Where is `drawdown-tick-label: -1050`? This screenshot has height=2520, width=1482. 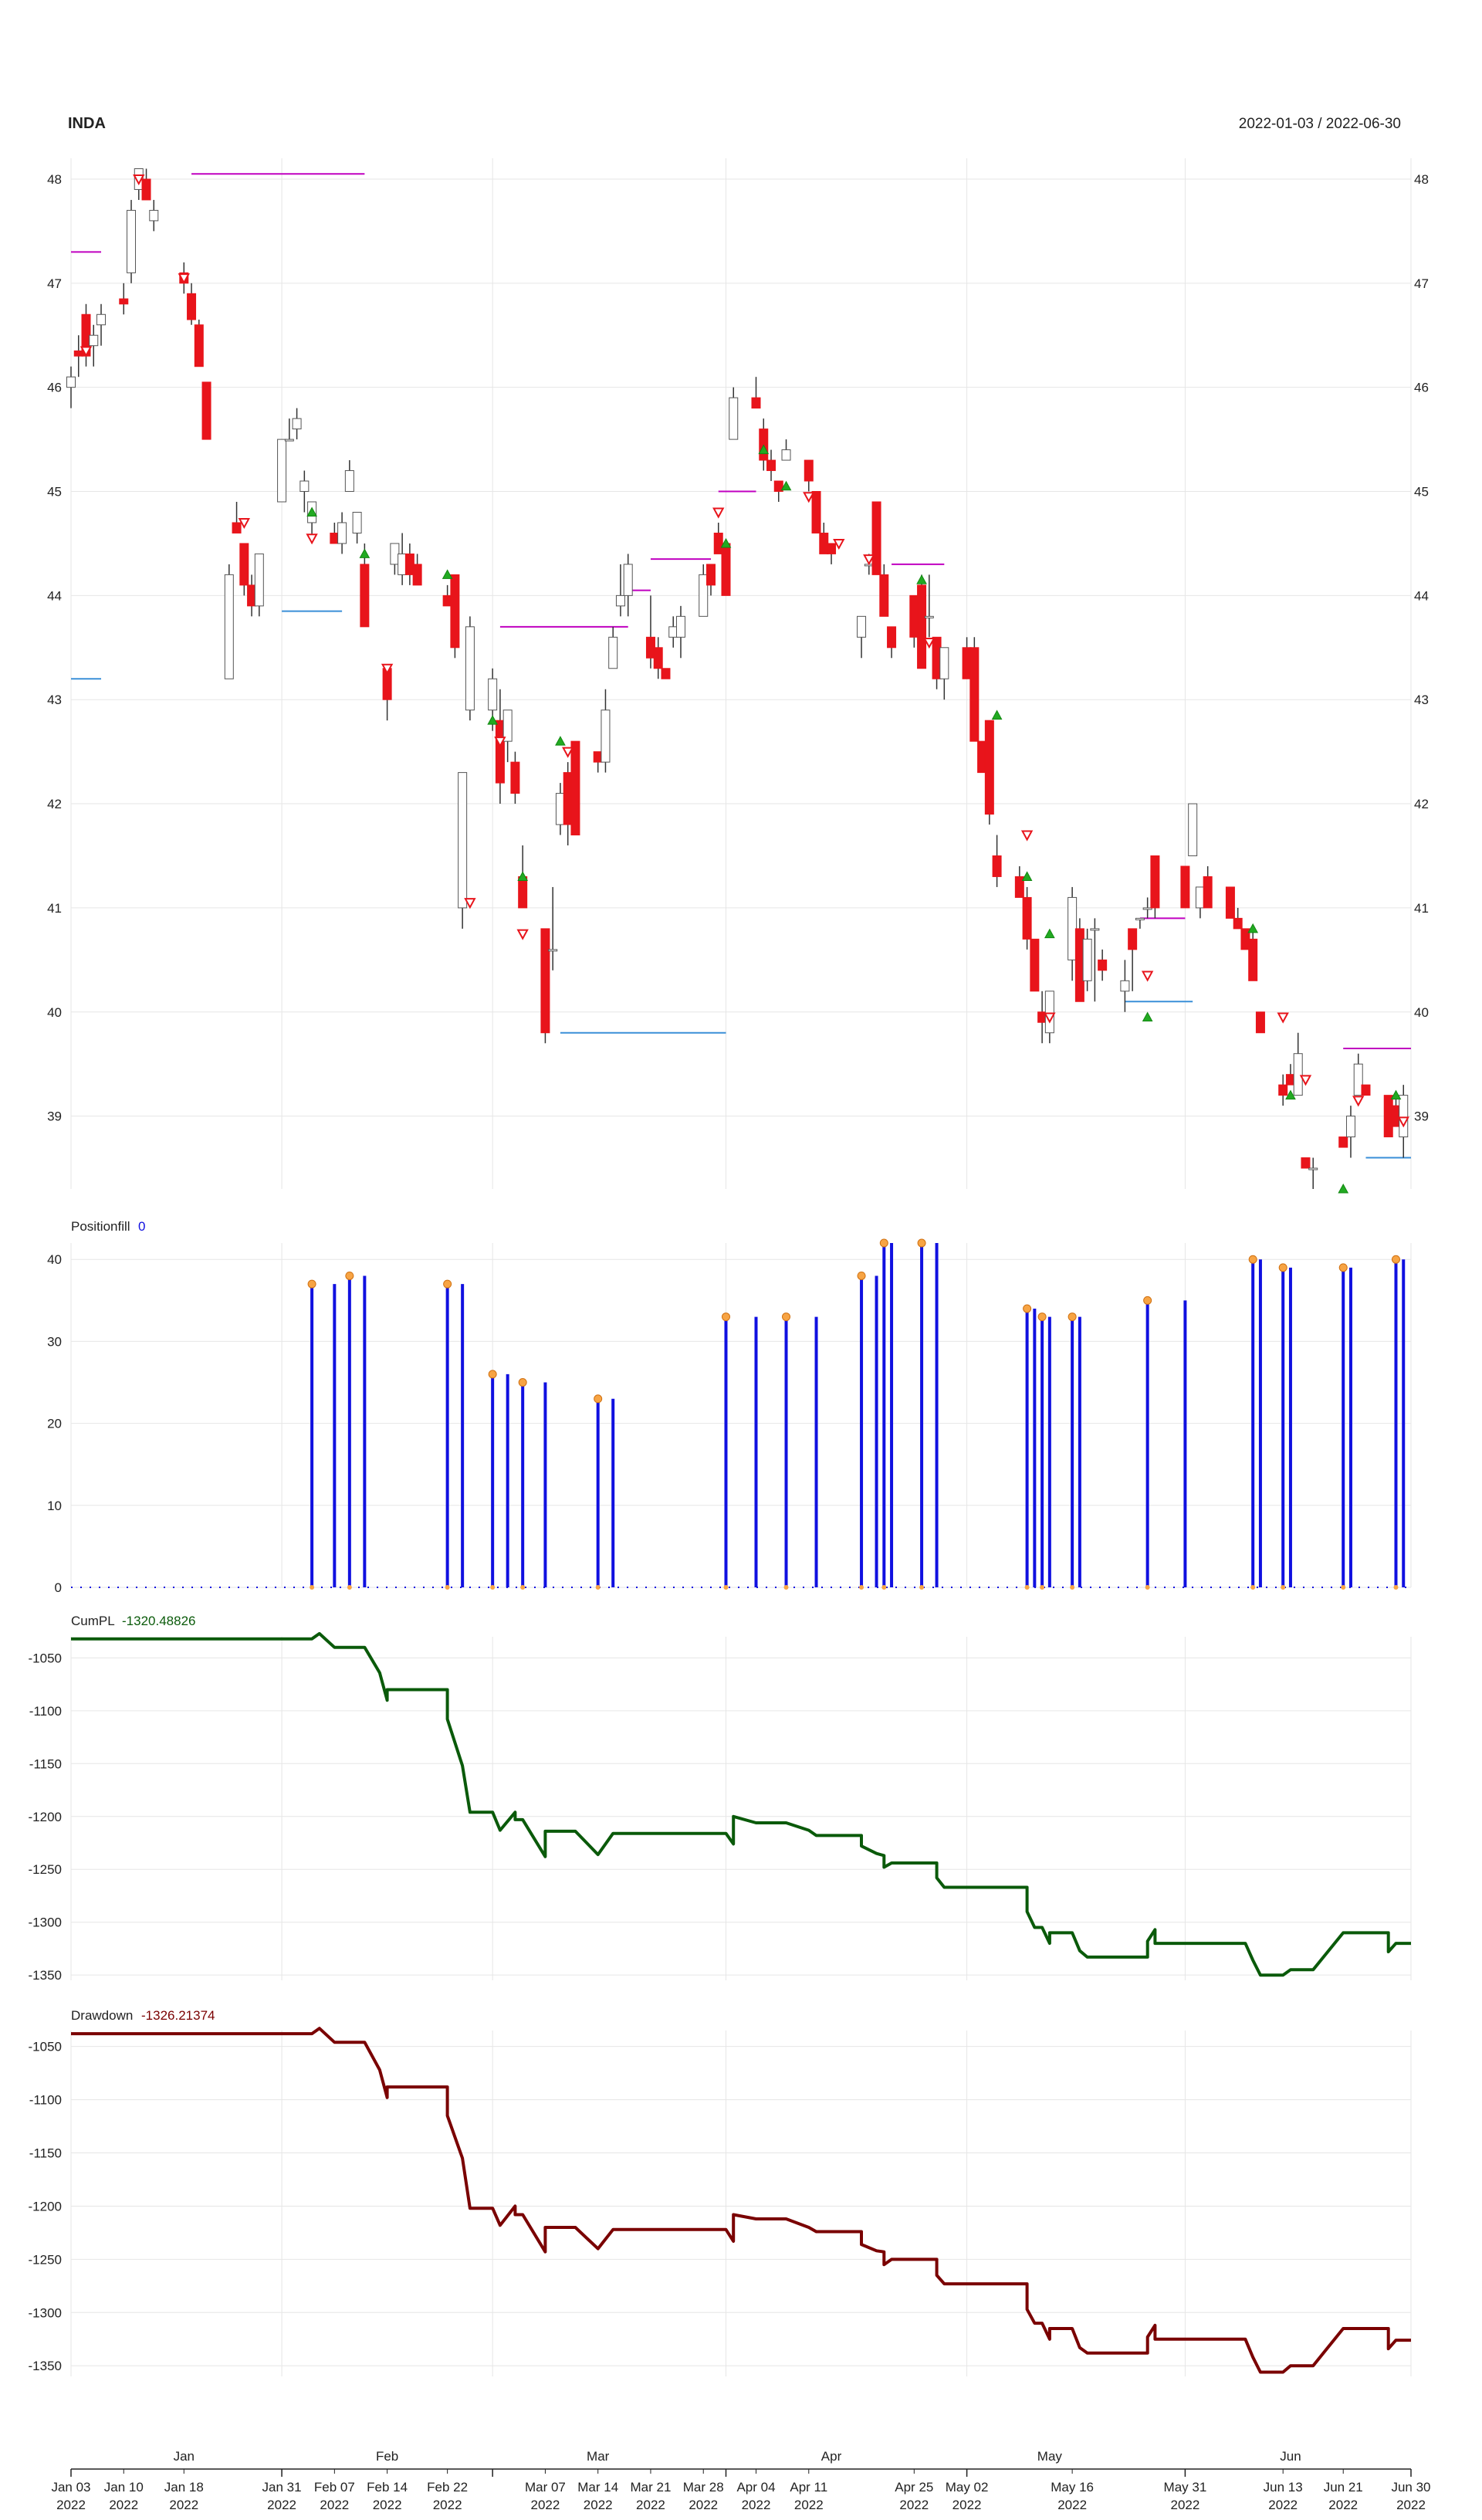
drawdown-tick-label: -1050 is located at coordinates (45, 2047).